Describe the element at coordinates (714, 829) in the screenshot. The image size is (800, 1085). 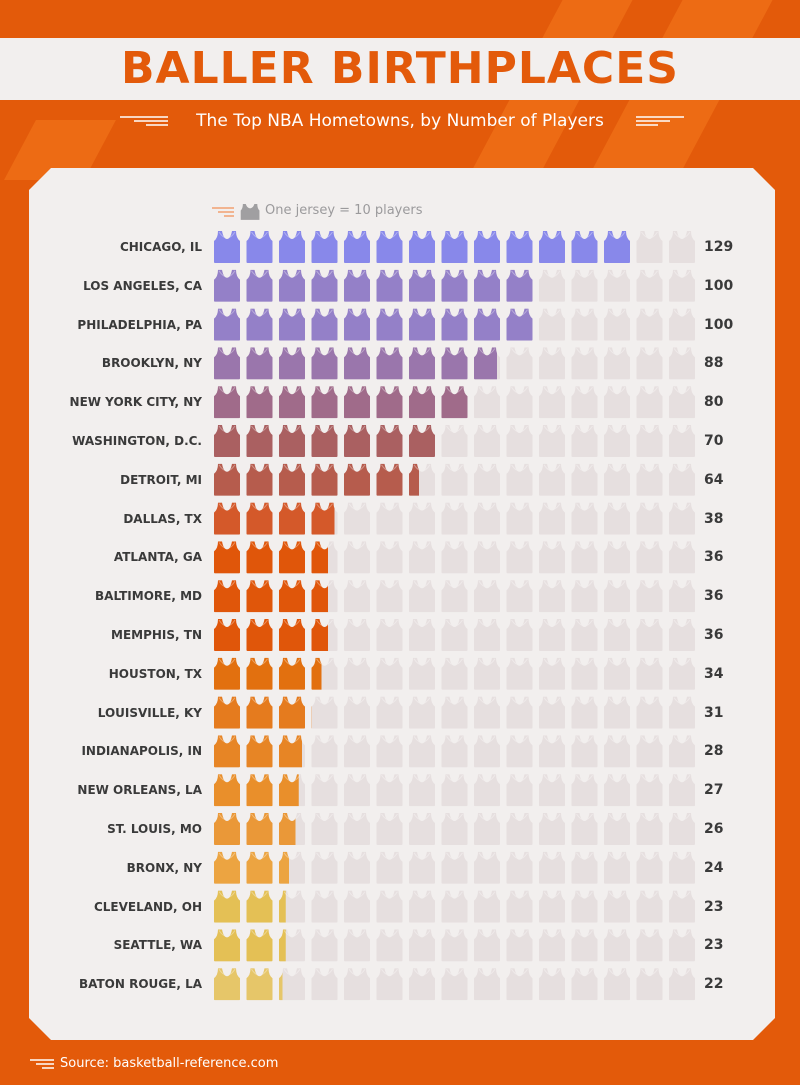
I see `data-label: 26` at that location.